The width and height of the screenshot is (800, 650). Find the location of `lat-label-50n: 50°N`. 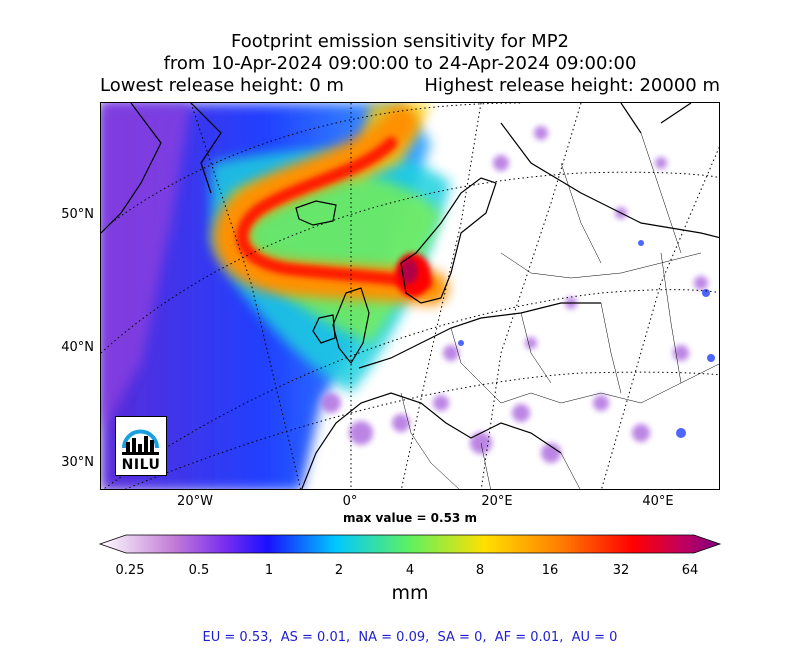

lat-label-50n: 50°N is located at coordinates (77, 214).